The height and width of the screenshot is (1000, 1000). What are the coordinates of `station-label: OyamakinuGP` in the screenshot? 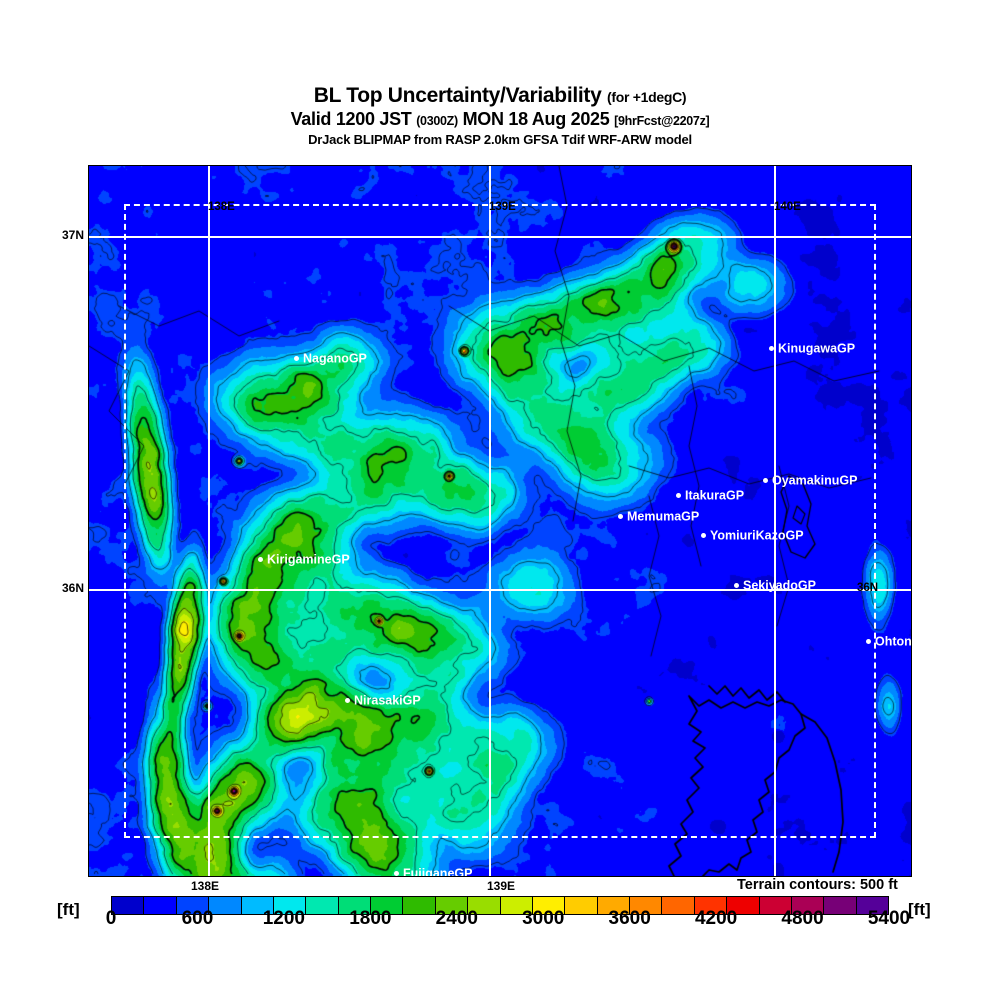 It's located at (815, 480).